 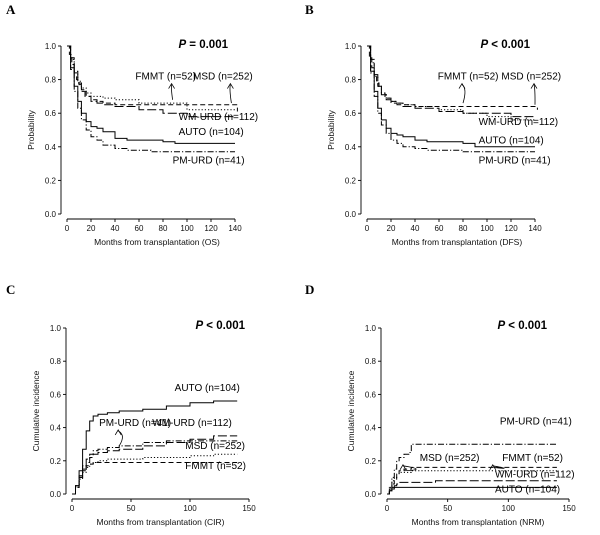 I want to click on x-axis-title: Months from transplantation (CIR), so click(x=160, y=522).